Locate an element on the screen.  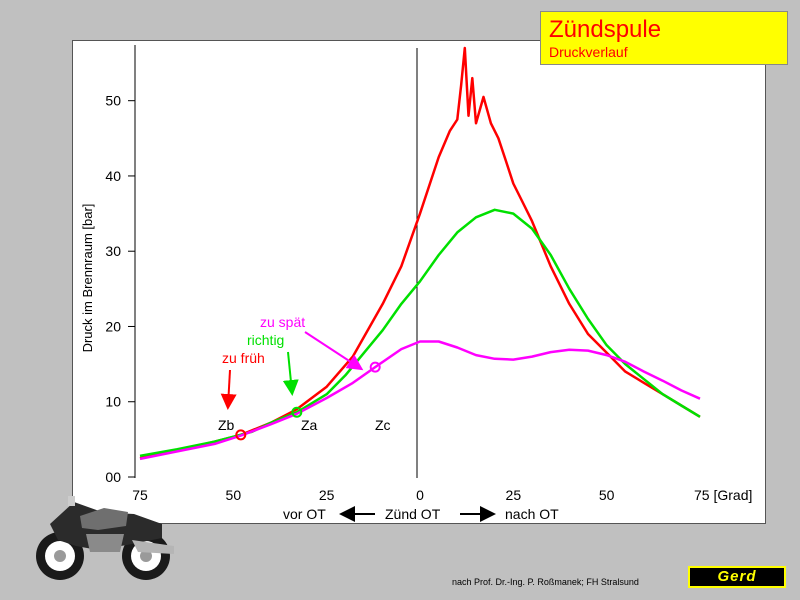
annotation-richtig: richtig is located at coordinates (265, 340).